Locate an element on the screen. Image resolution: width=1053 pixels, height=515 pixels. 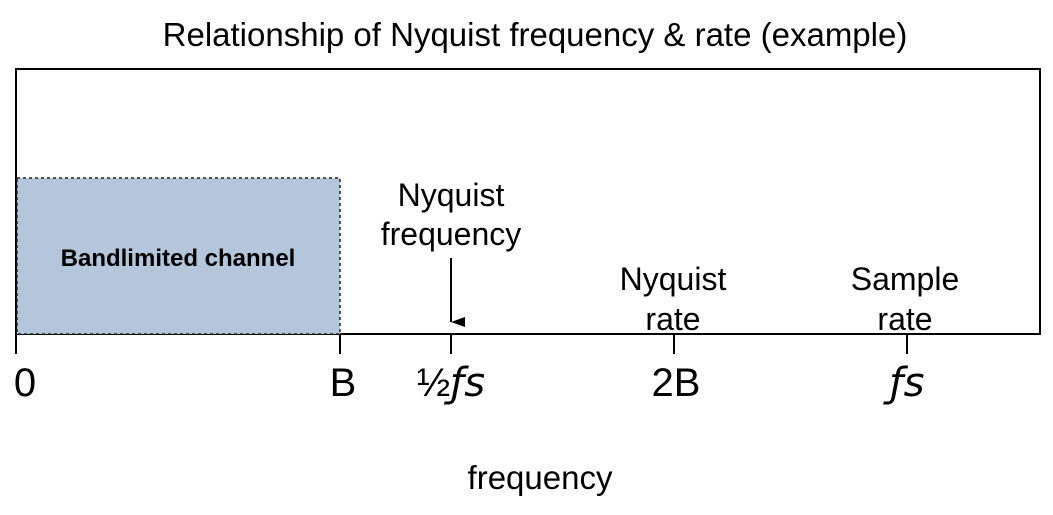
bandlimited-channel-label: Bandlimited channel is located at coordinates (178, 258).